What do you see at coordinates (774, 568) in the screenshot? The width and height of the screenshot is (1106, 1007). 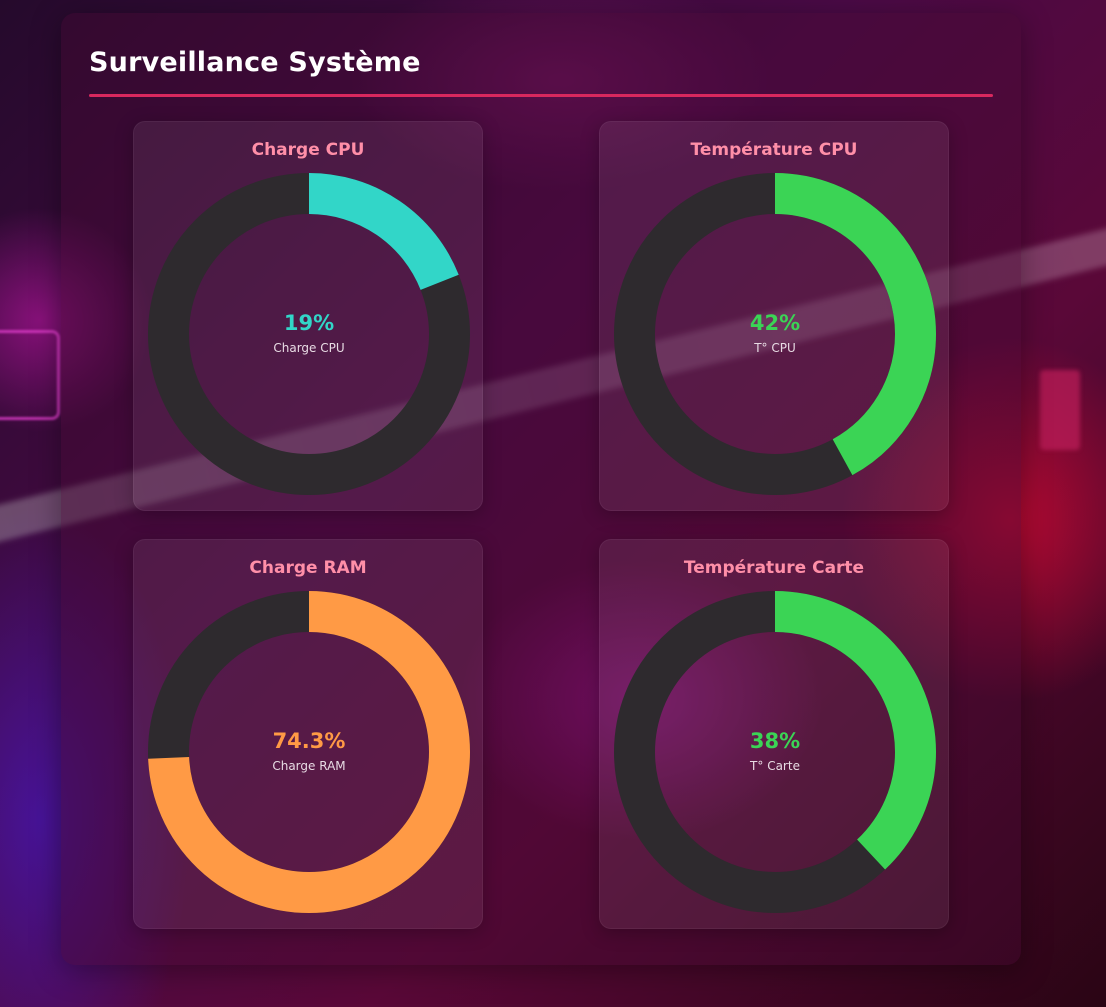 I see `gauge-card-title: Température Carte` at bounding box center [774, 568].